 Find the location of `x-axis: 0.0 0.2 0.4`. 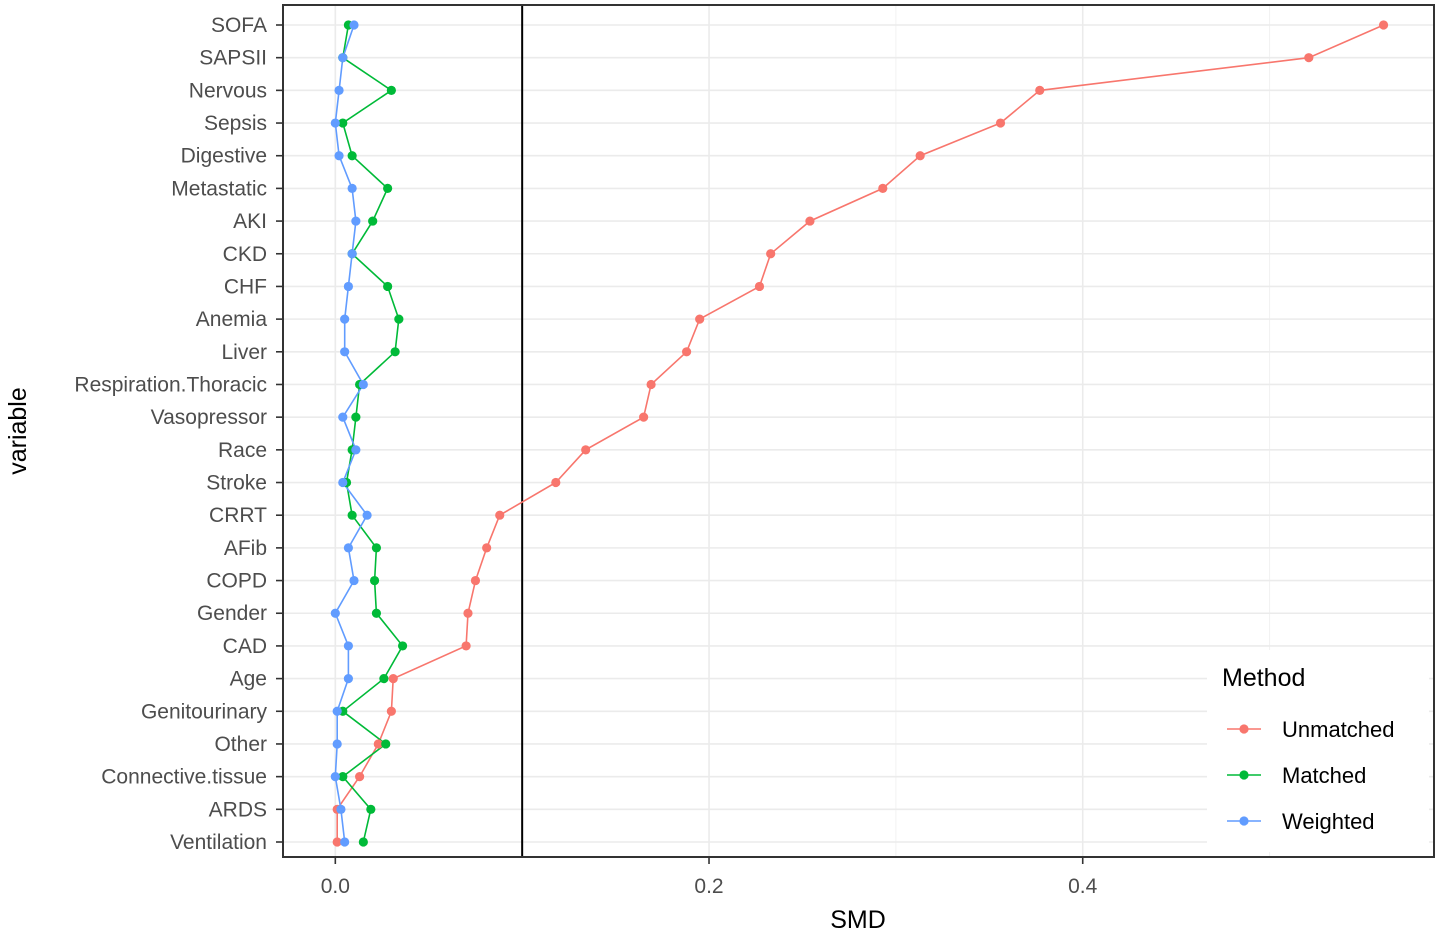

x-axis: 0.0 0.2 0.4 is located at coordinates (709, 877).